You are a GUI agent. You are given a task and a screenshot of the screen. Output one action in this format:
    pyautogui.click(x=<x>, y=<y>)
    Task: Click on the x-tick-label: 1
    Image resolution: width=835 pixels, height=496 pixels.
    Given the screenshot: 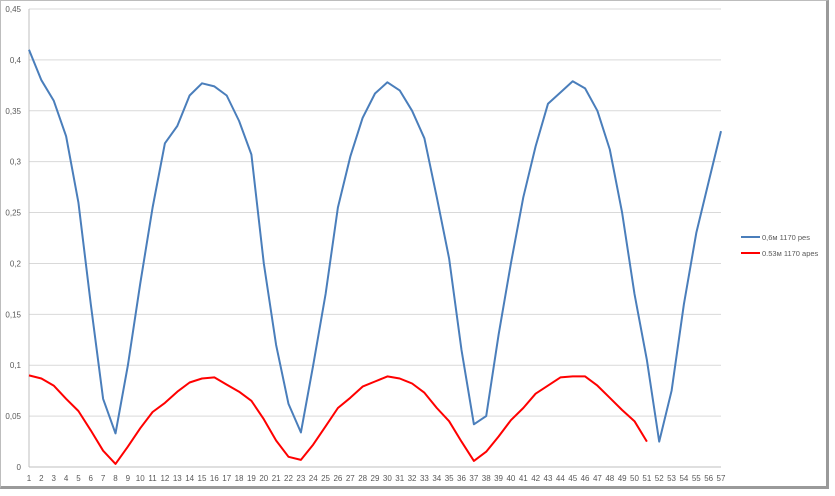 What is the action you would take?
    pyautogui.click(x=29, y=478)
    